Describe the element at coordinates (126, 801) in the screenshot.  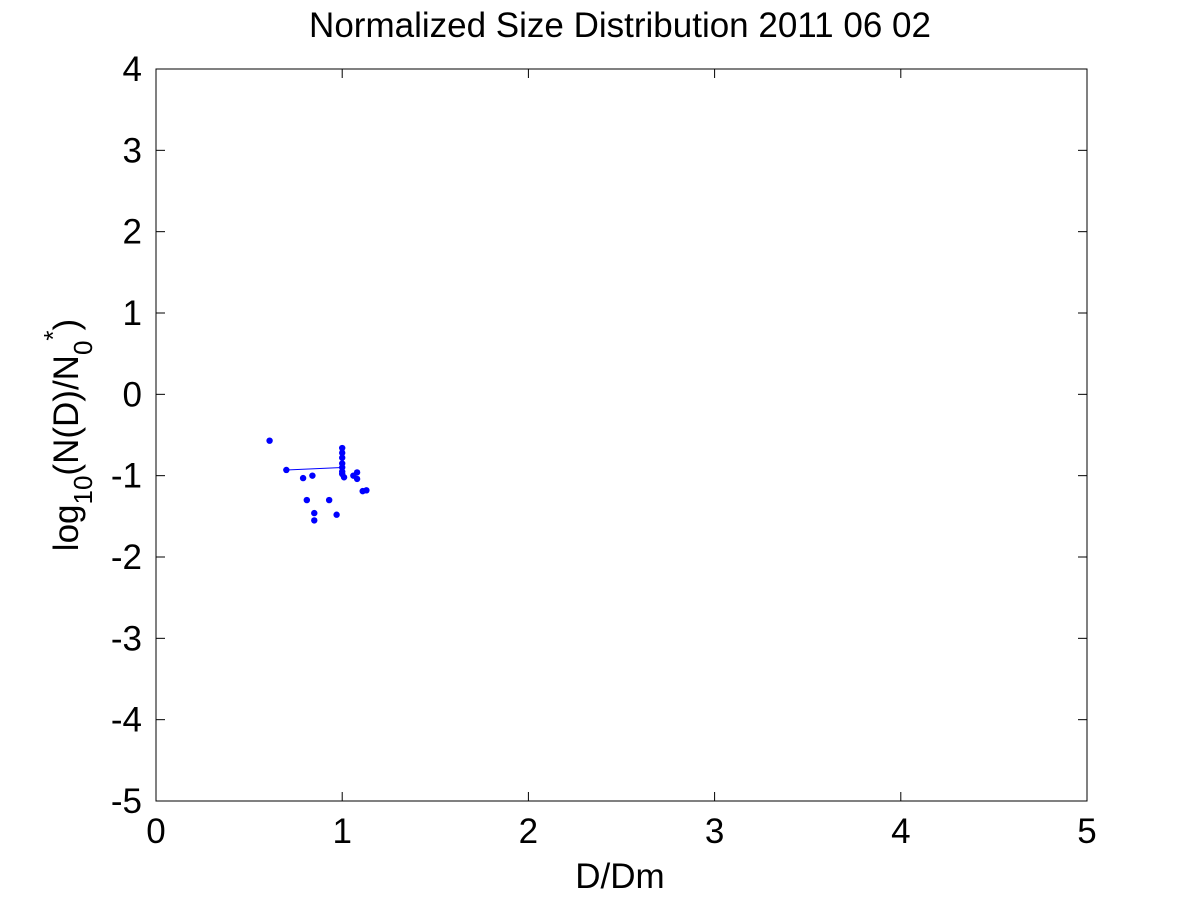
I see `y-tick-label: -5` at that location.